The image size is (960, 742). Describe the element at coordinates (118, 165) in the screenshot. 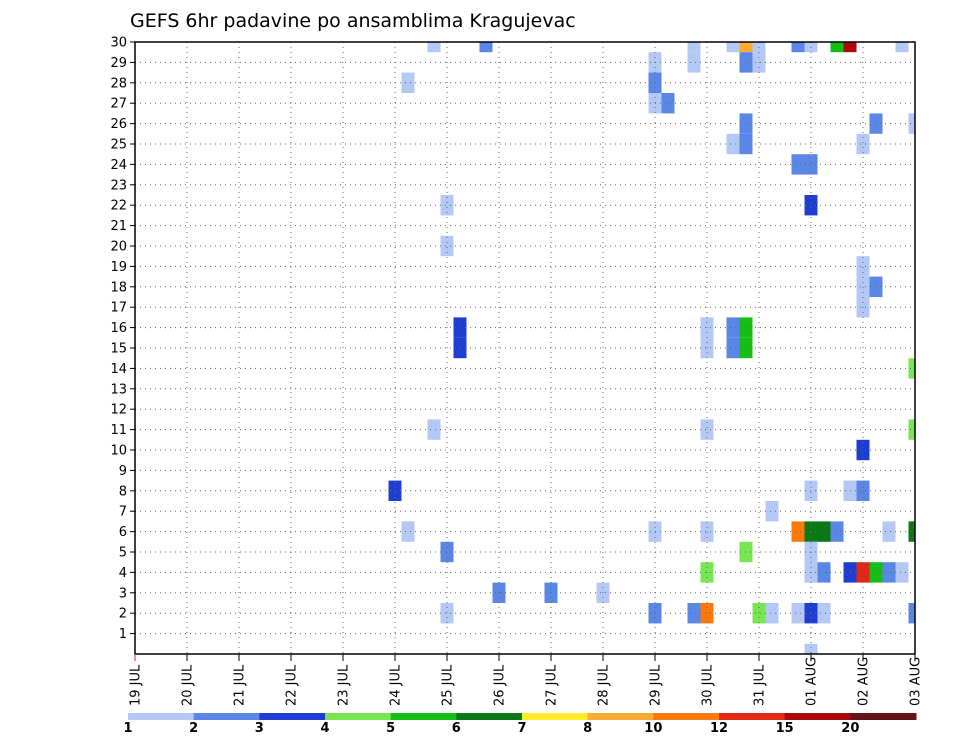

I see `y-tick-label-24: 24` at that location.